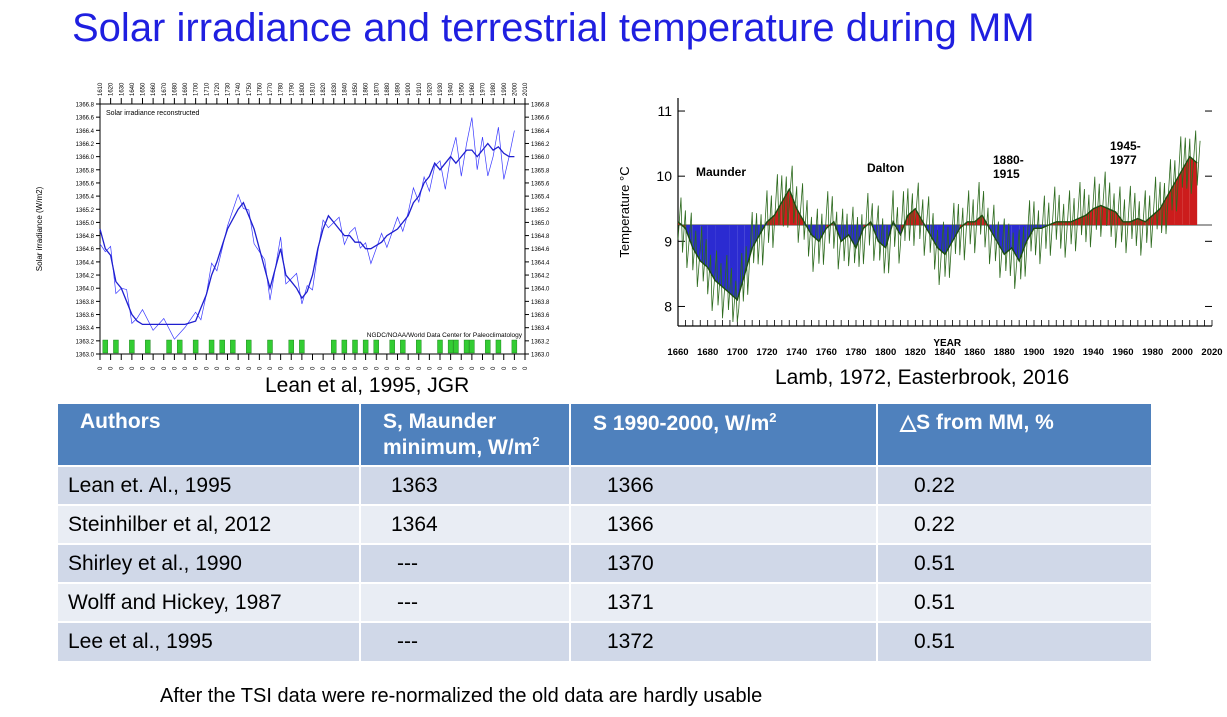  What do you see at coordinates (922, 377) in the screenshot?
I see `temperature-chart-caption: Lamb, 1972, Easterbrook, 2016` at bounding box center [922, 377].